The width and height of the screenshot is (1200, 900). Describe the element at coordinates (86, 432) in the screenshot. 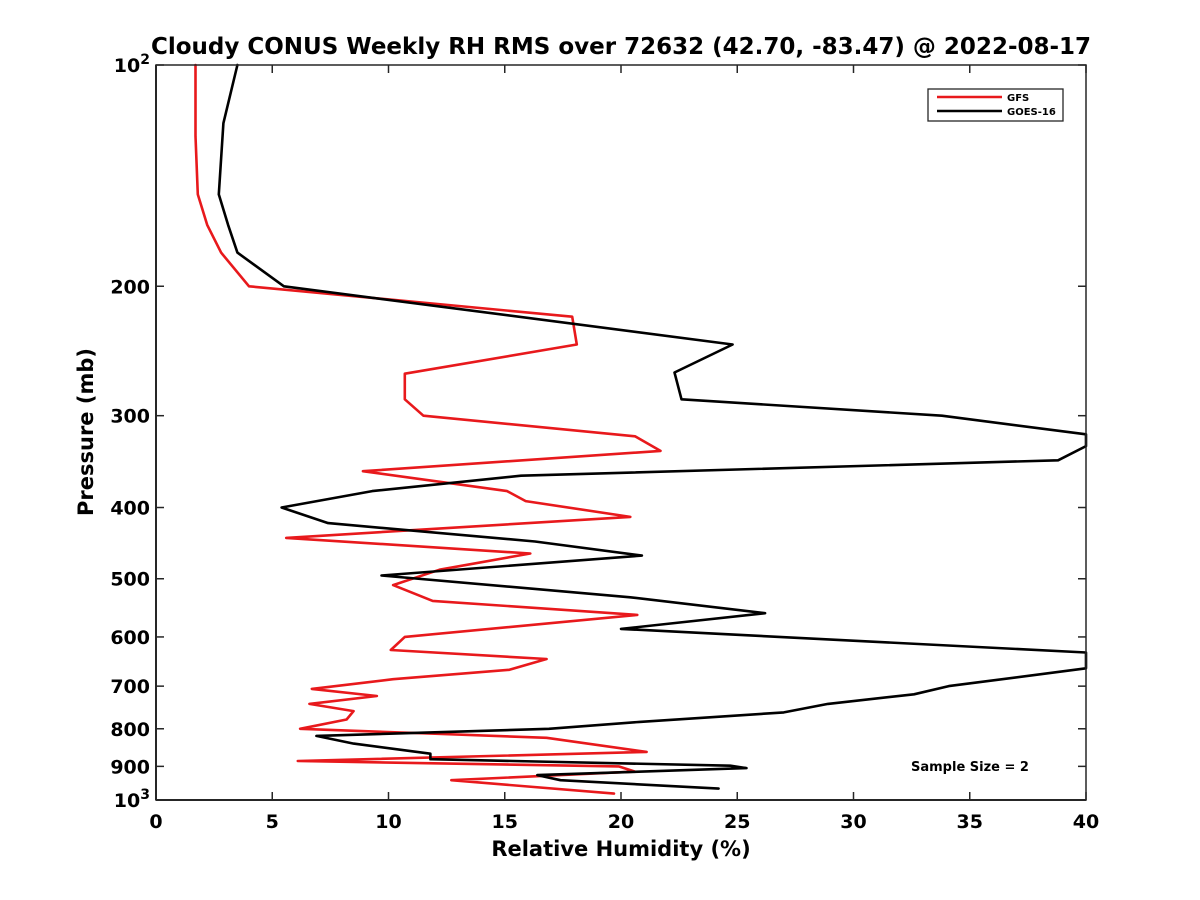

I see `y-axis-label: Pressure (mb)` at that location.